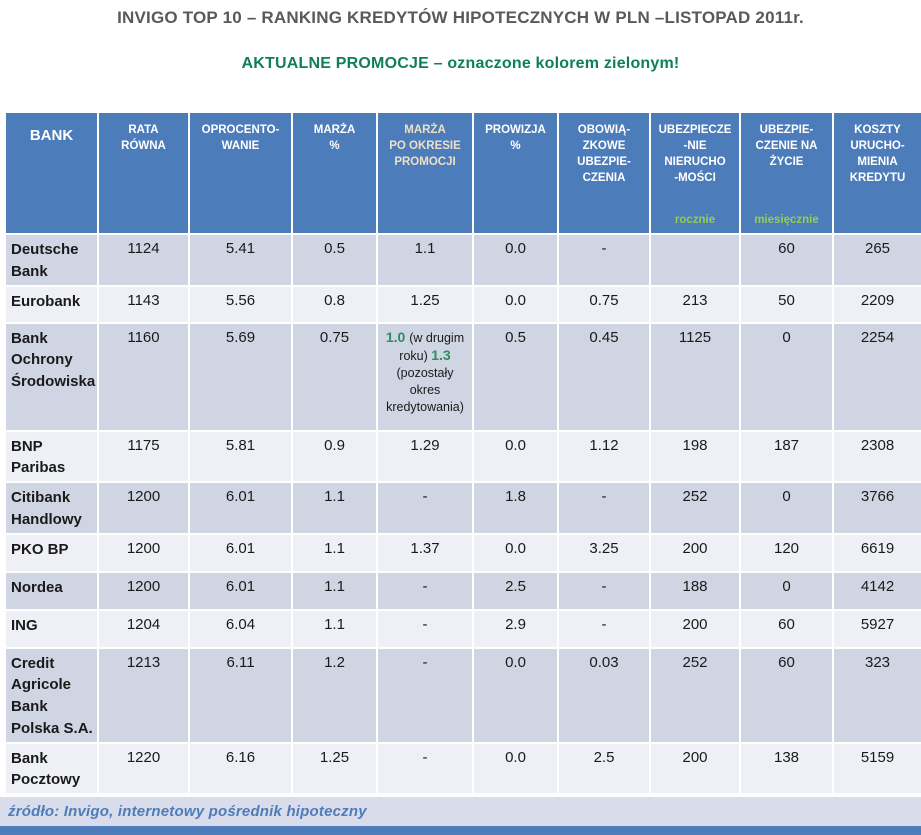 This screenshot has width=921, height=835. I want to click on table-cell: 1.29, so click(425, 456).